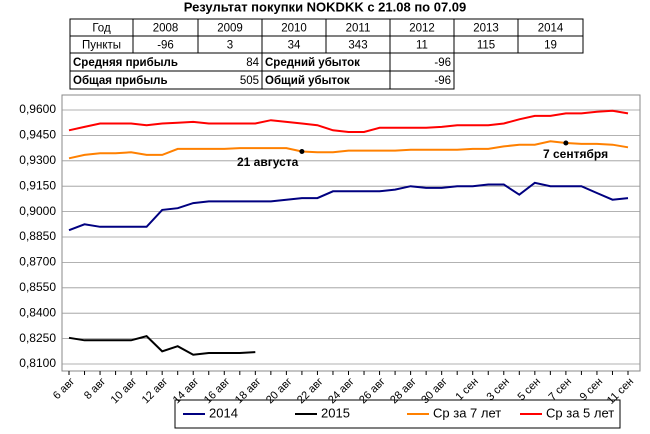  What do you see at coordinates (357, 46) in the screenshot?
I see `table-text: 343` at bounding box center [357, 46].